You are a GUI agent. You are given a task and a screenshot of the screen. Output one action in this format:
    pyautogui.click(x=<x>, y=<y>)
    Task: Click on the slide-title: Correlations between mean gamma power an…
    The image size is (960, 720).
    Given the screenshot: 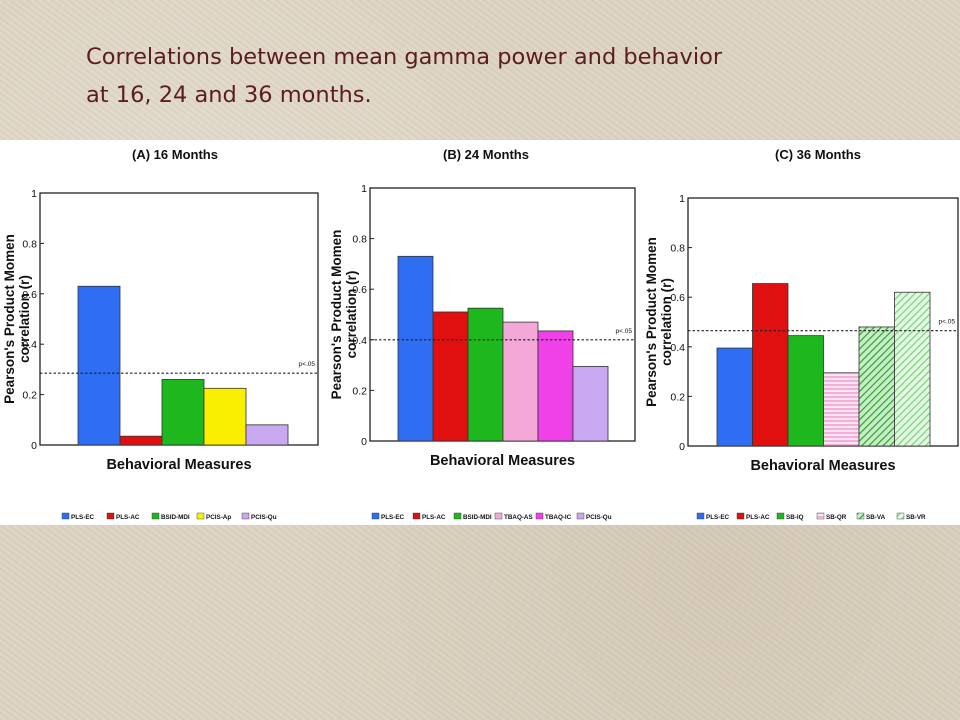 What is the action you would take?
    pyautogui.click(x=496, y=76)
    